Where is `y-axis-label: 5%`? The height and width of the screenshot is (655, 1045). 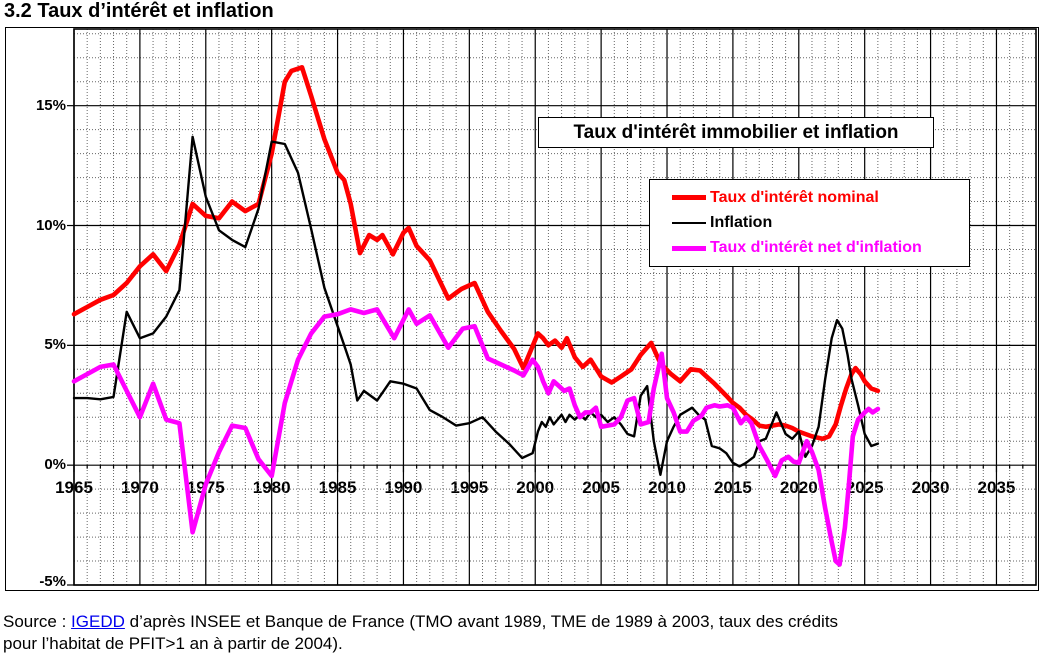
y-axis-label: 5% is located at coordinates (55, 345).